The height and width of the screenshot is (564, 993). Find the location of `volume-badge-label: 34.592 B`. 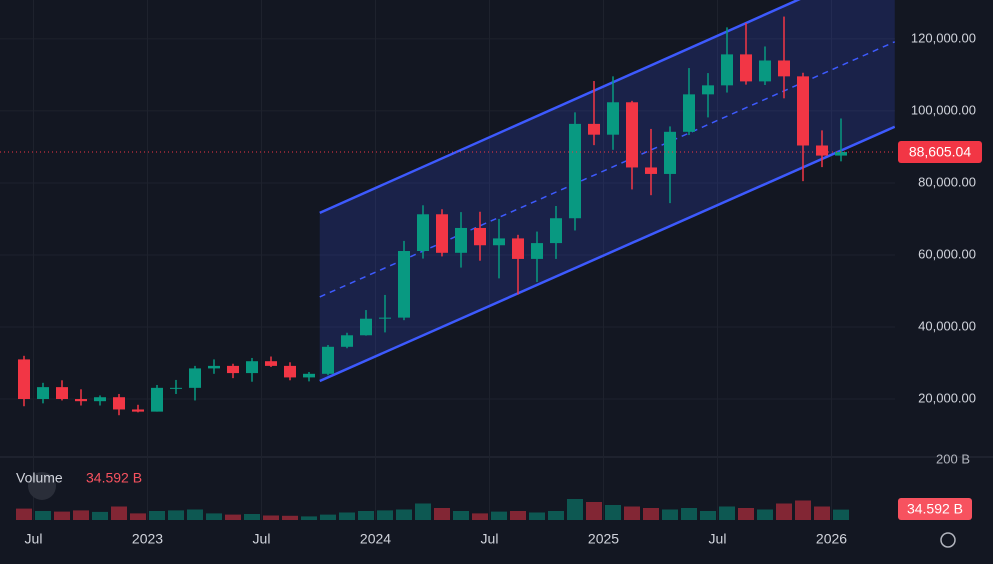

volume-badge-label: 34.592 B is located at coordinates (935, 509).